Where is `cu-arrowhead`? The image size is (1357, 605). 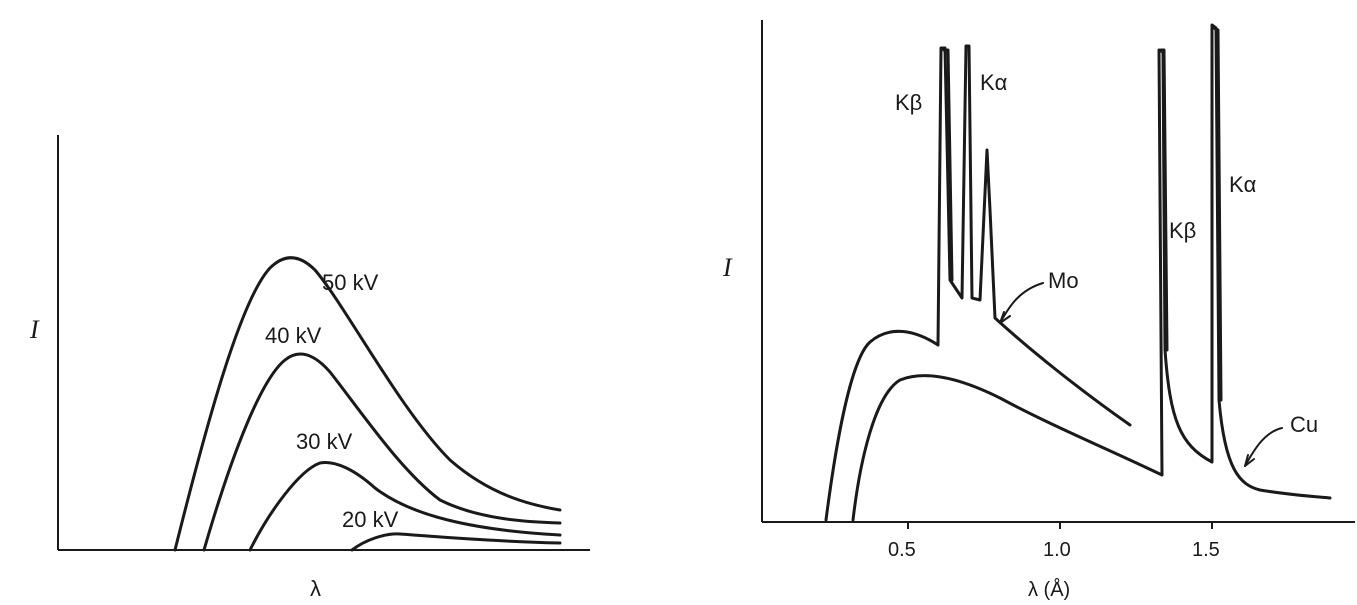 cu-arrowhead is located at coordinates (1249, 460).